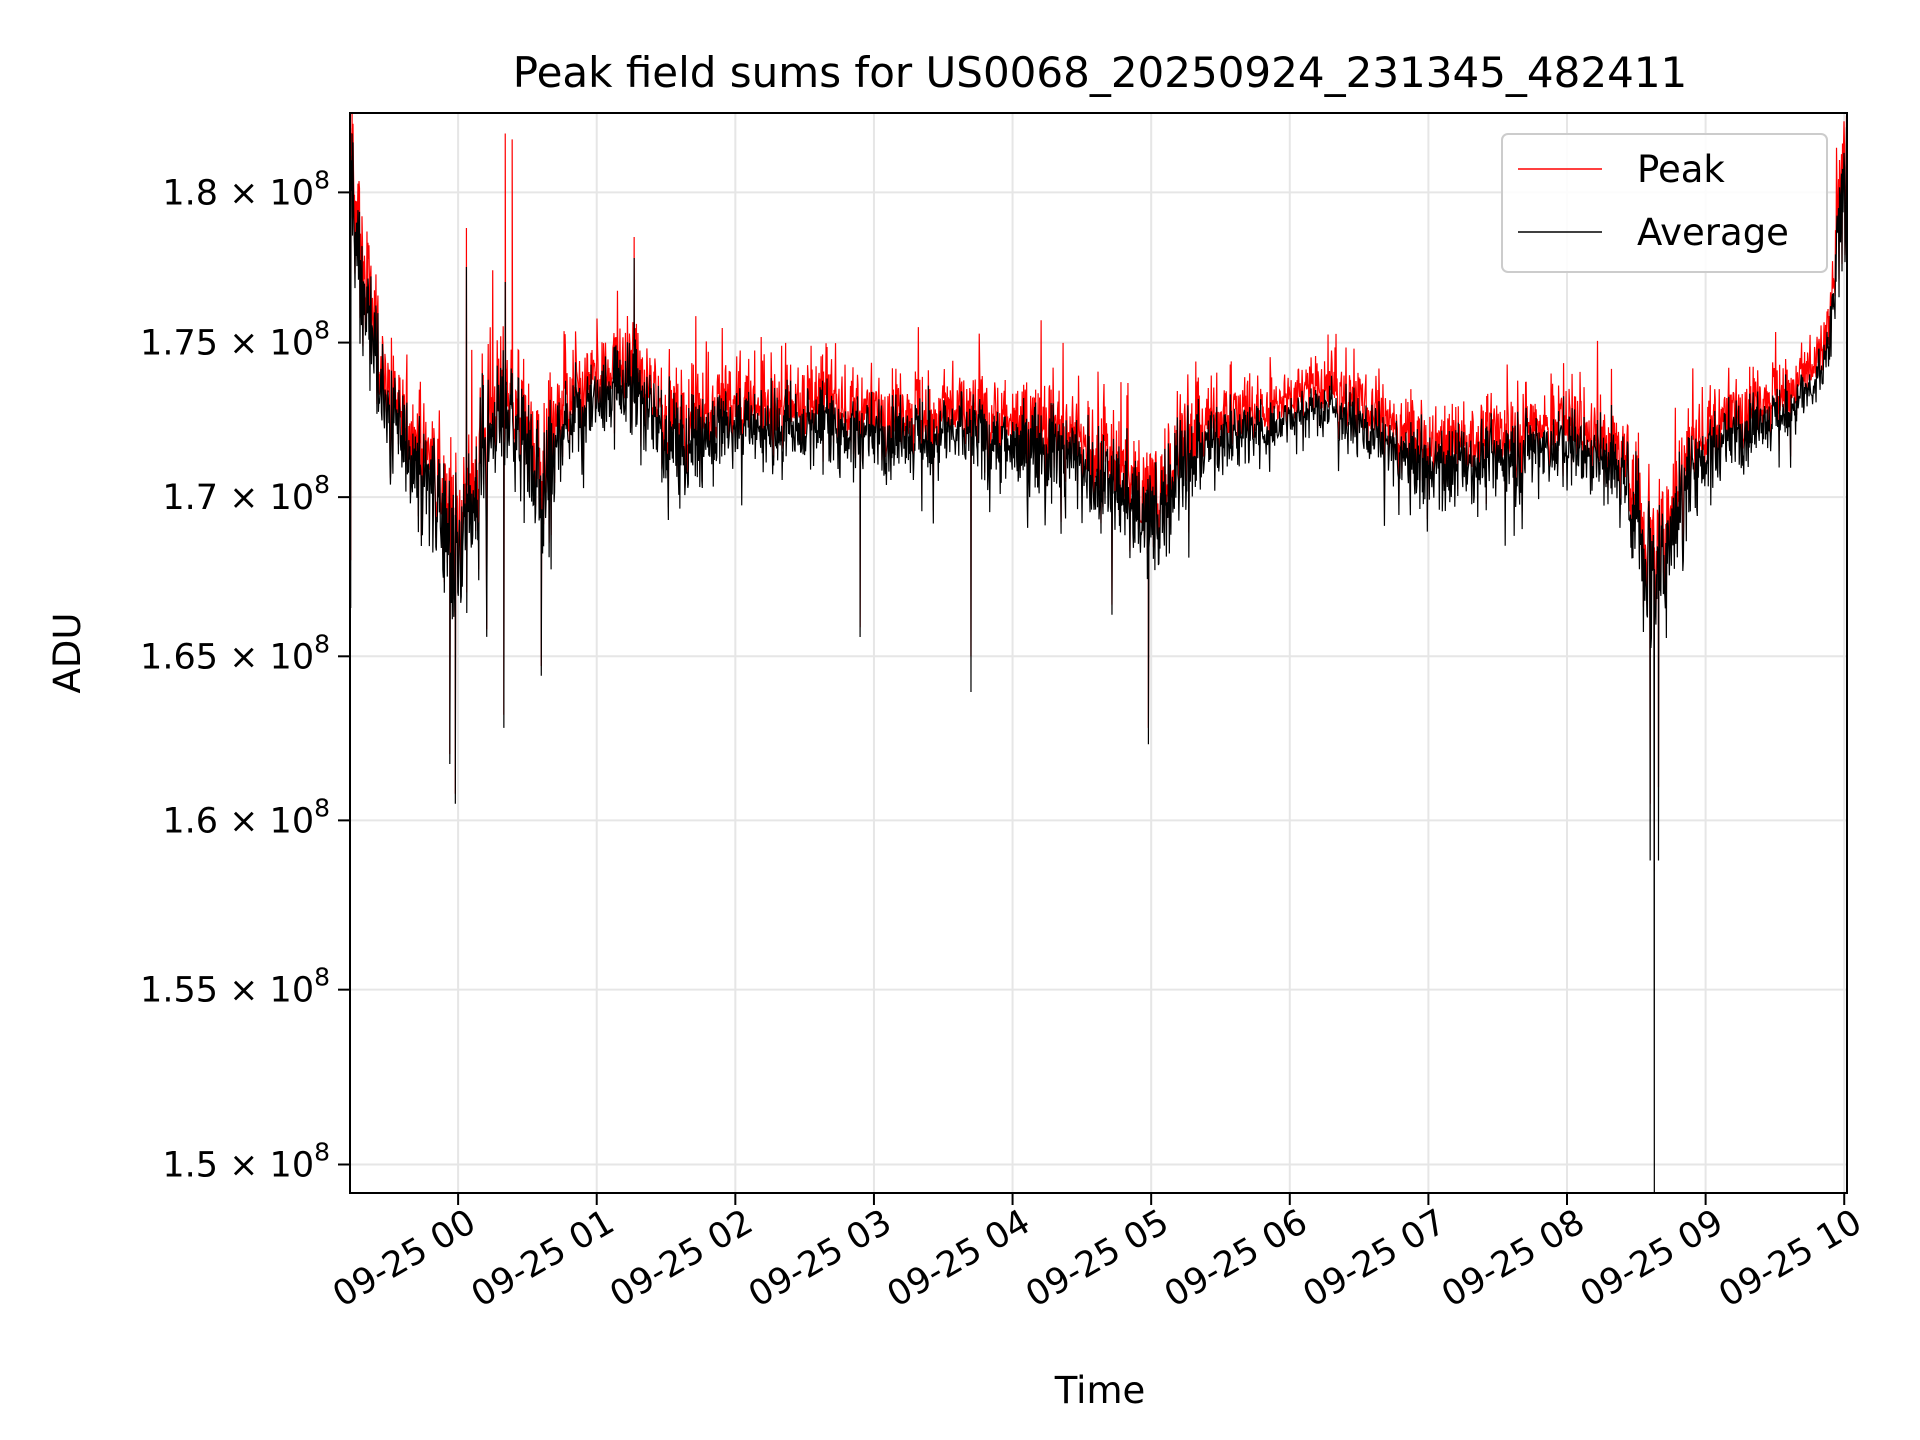  I want to click on x-axis-label: Time, so click(1100, 1390).